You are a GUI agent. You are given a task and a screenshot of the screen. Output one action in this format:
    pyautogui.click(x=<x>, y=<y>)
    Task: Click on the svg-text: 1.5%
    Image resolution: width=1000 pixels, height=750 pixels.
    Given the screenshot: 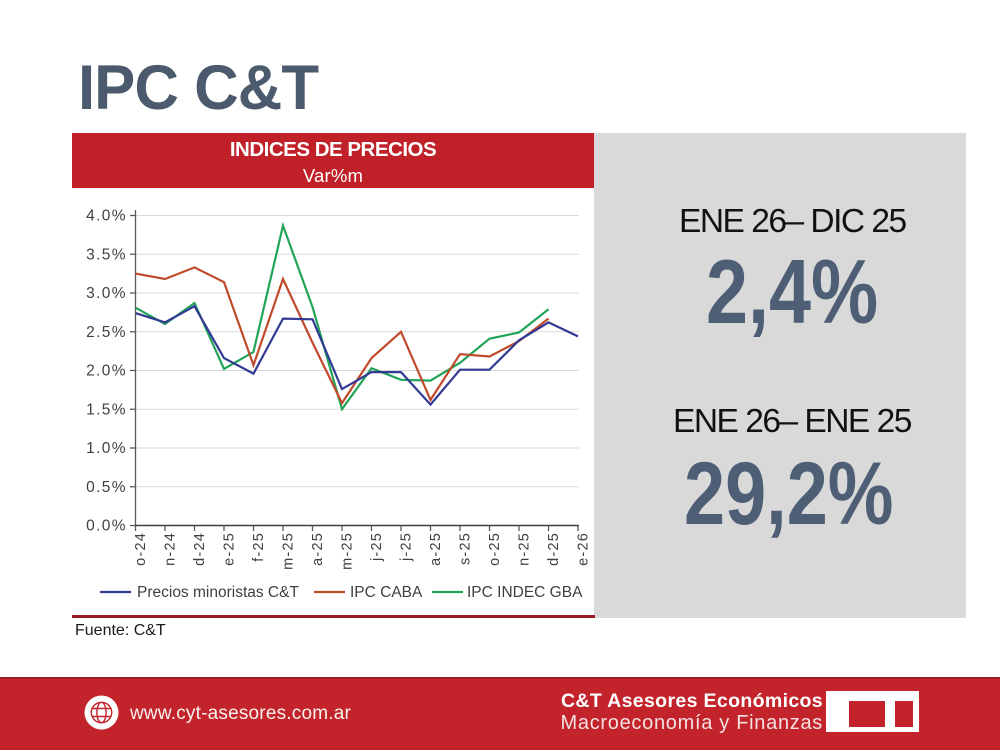 What is the action you would take?
    pyautogui.click(x=106, y=409)
    